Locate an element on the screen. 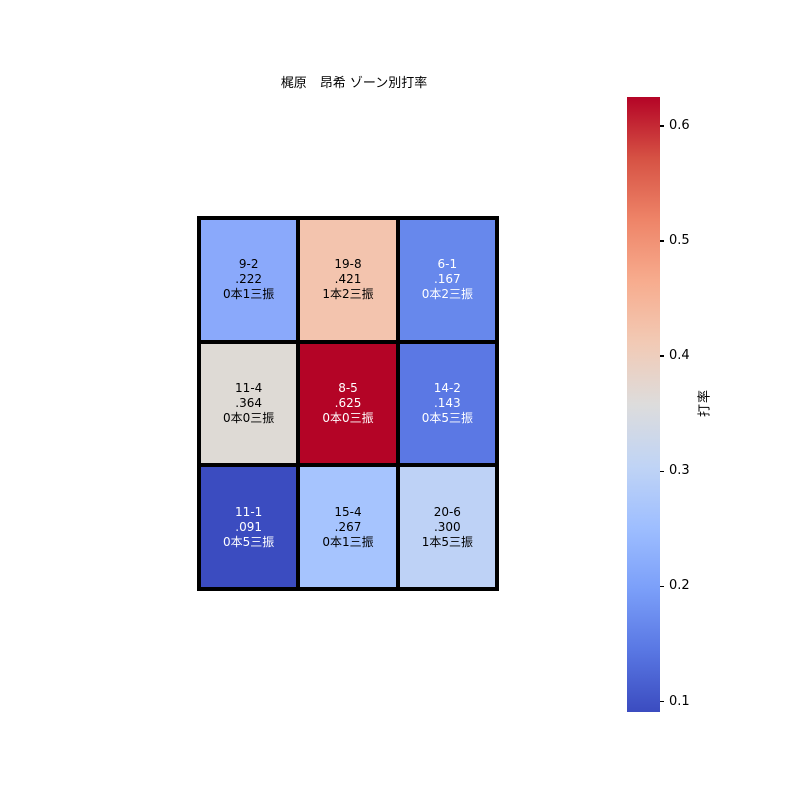 The width and height of the screenshot is (800, 800). zone-average: .222 is located at coordinates (249, 279).